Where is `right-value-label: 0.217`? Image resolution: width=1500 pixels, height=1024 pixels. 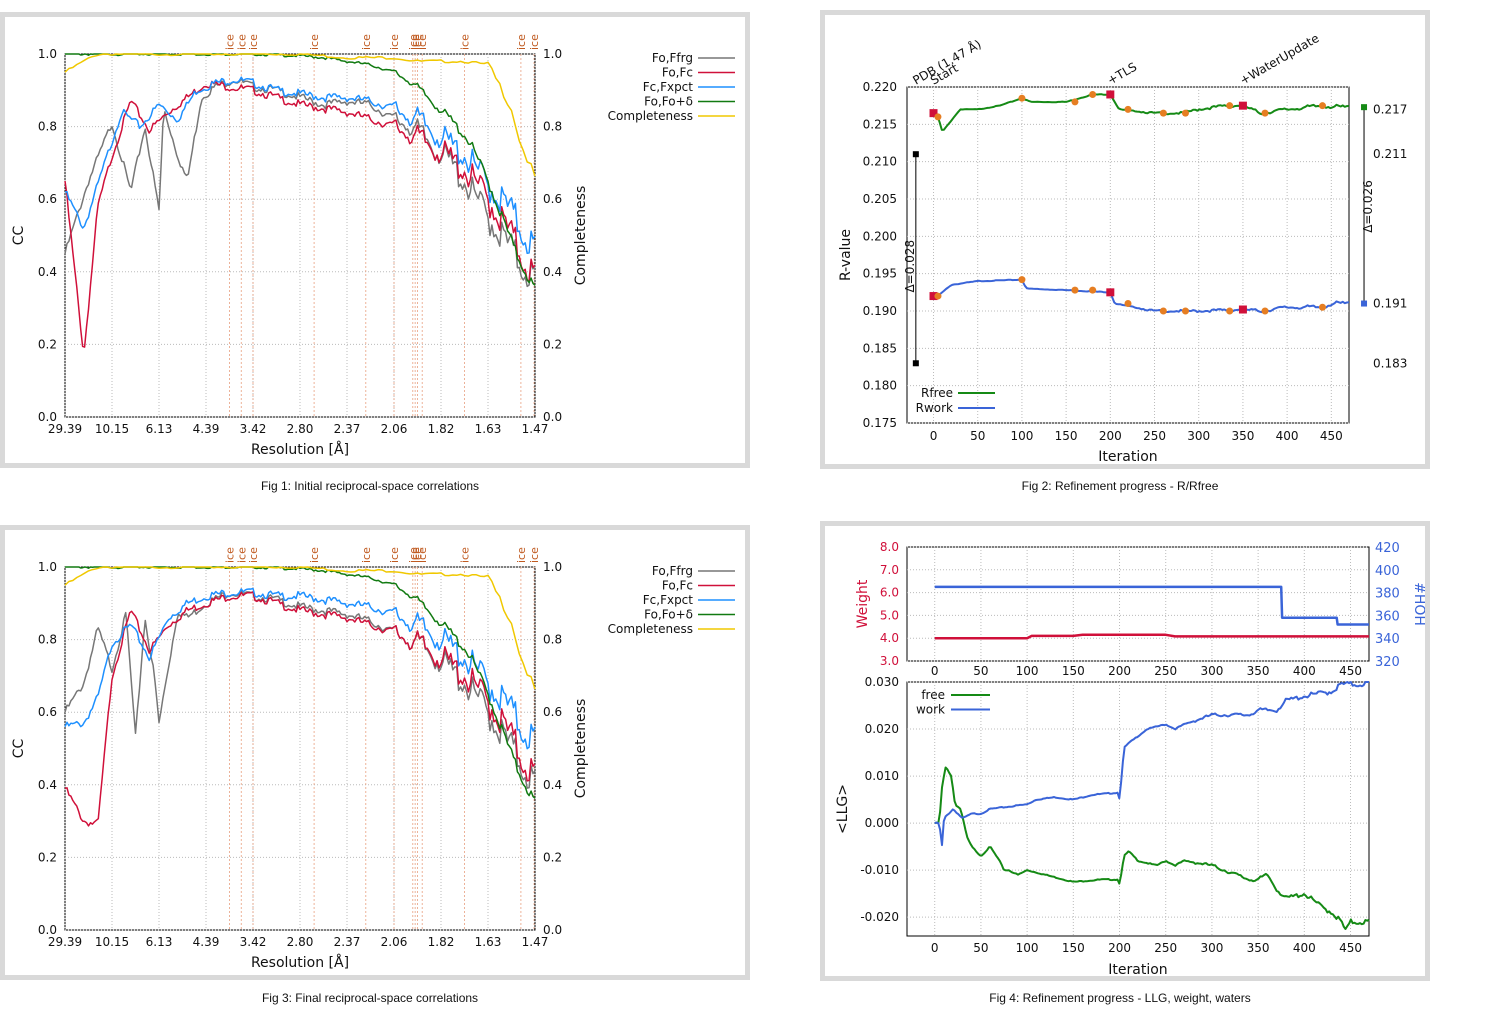 right-value-label: 0.217 is located at coordinates (1390, 109).